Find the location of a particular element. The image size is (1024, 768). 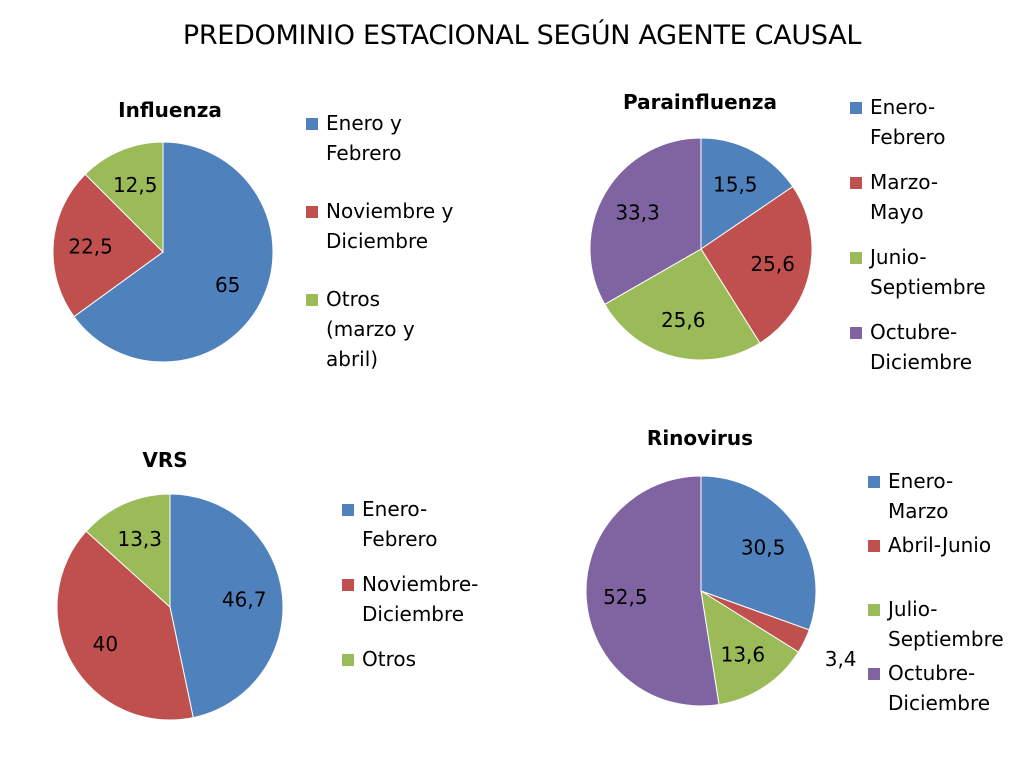

data-label: 33,3 is located at coordinates (637, 212).